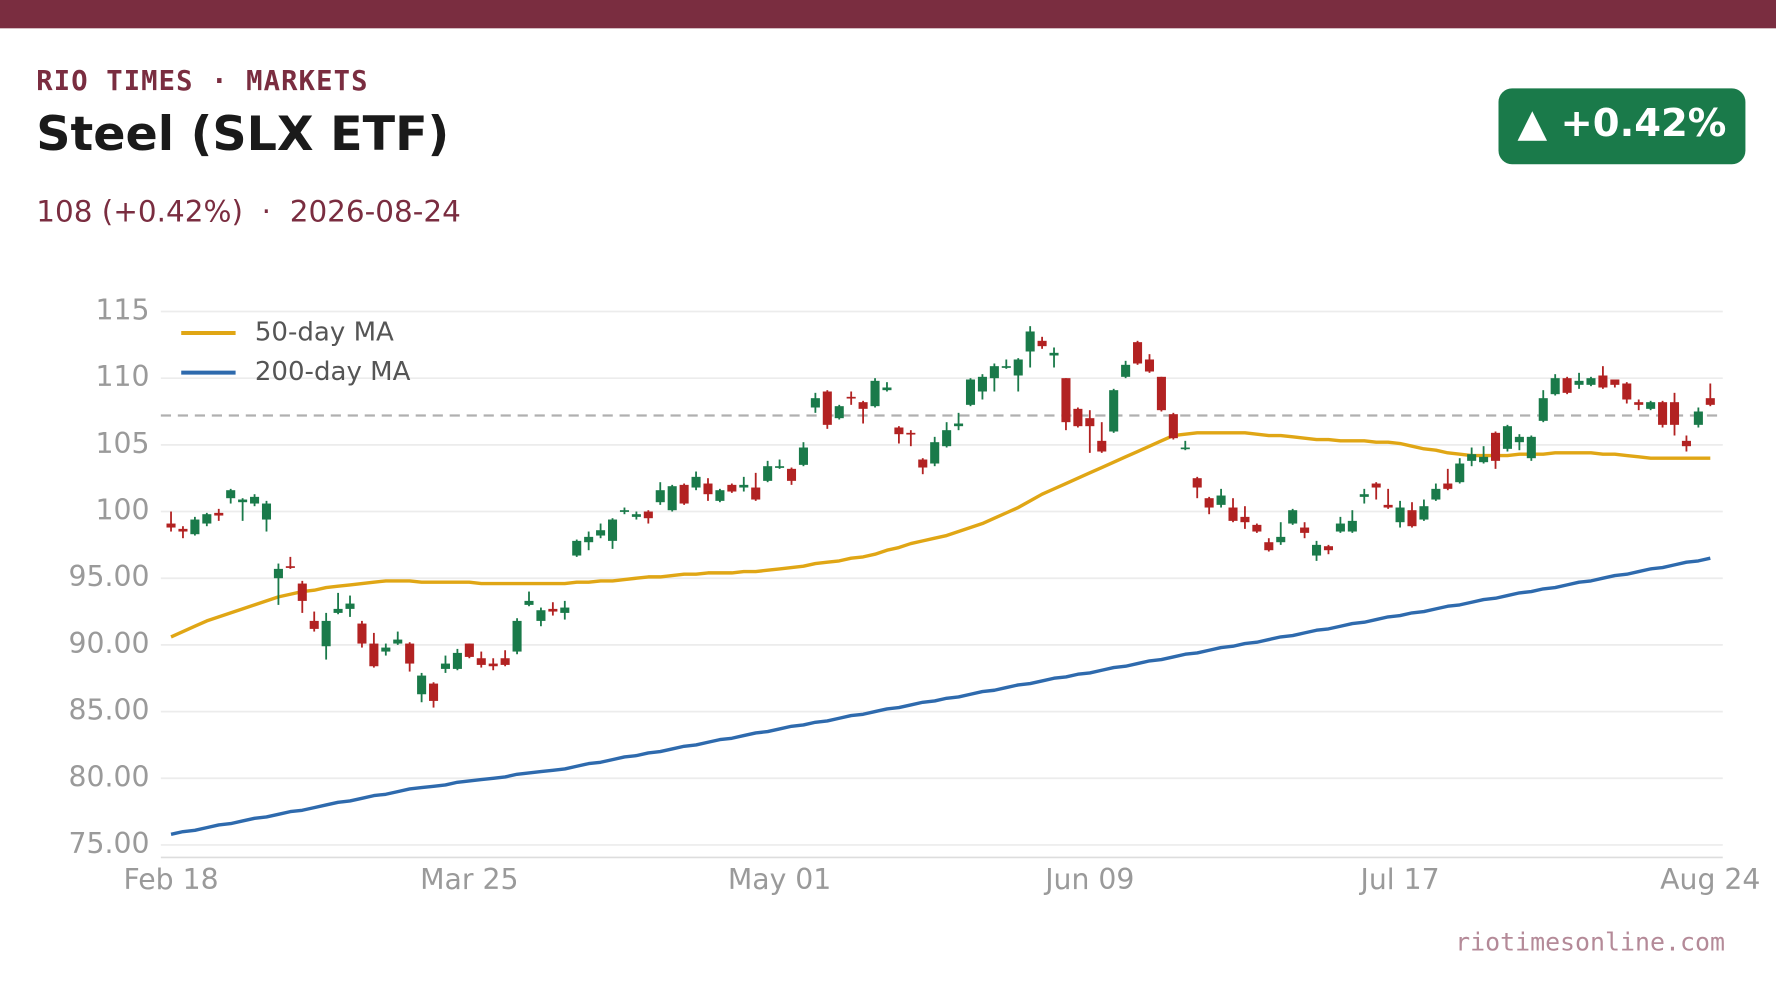 This screenshot has width=1776, height=999. What do you see at coordinates (108, 776) in the screenshot?
I see `y-tick-label: 80.00` at bounding box center [108, 776].